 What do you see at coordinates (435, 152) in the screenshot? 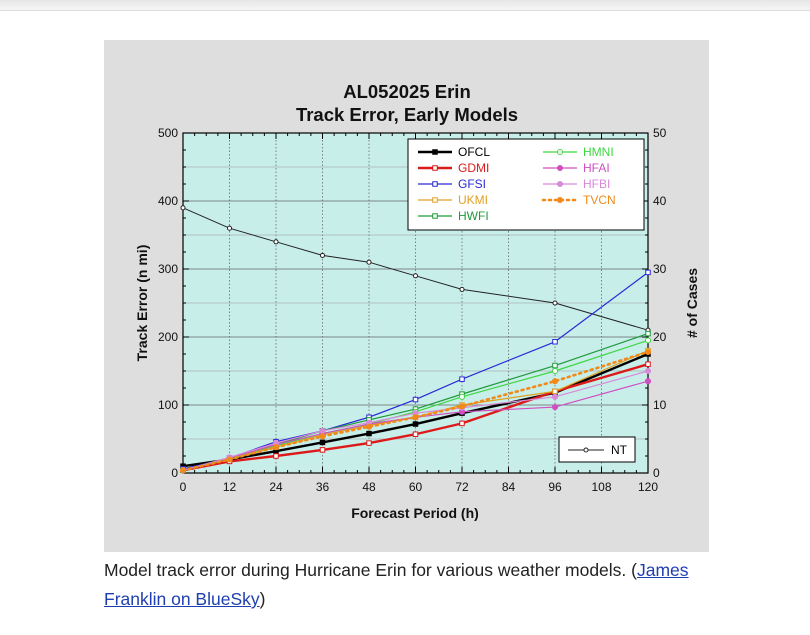
I see `legend-marker-ofcl` at bounding box center [435, 152].